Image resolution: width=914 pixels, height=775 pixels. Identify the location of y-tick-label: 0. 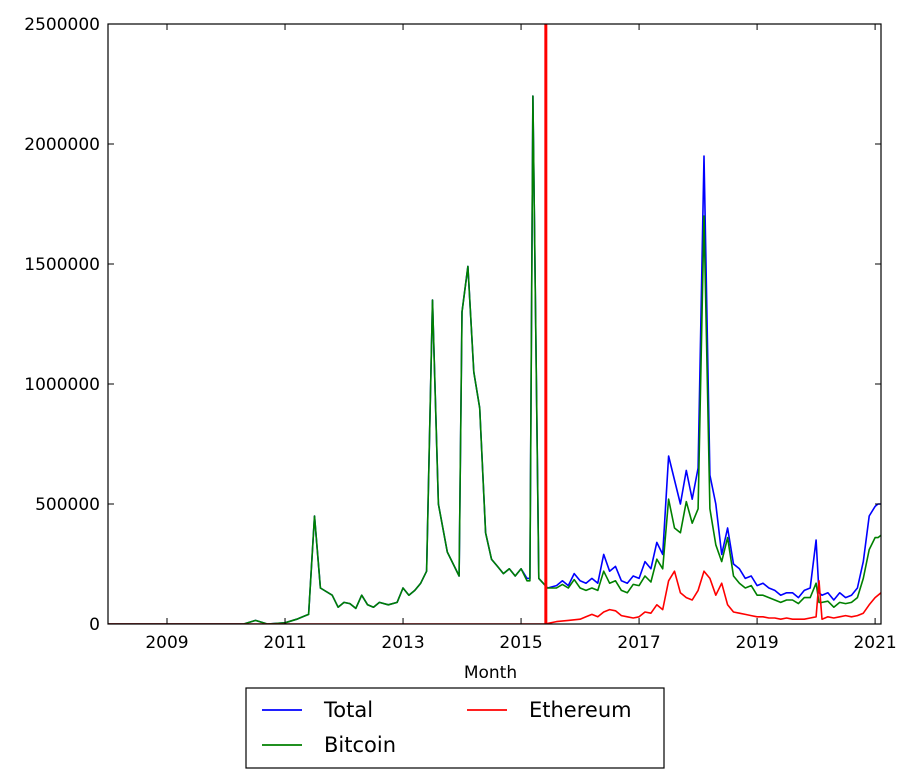
(94, 625).